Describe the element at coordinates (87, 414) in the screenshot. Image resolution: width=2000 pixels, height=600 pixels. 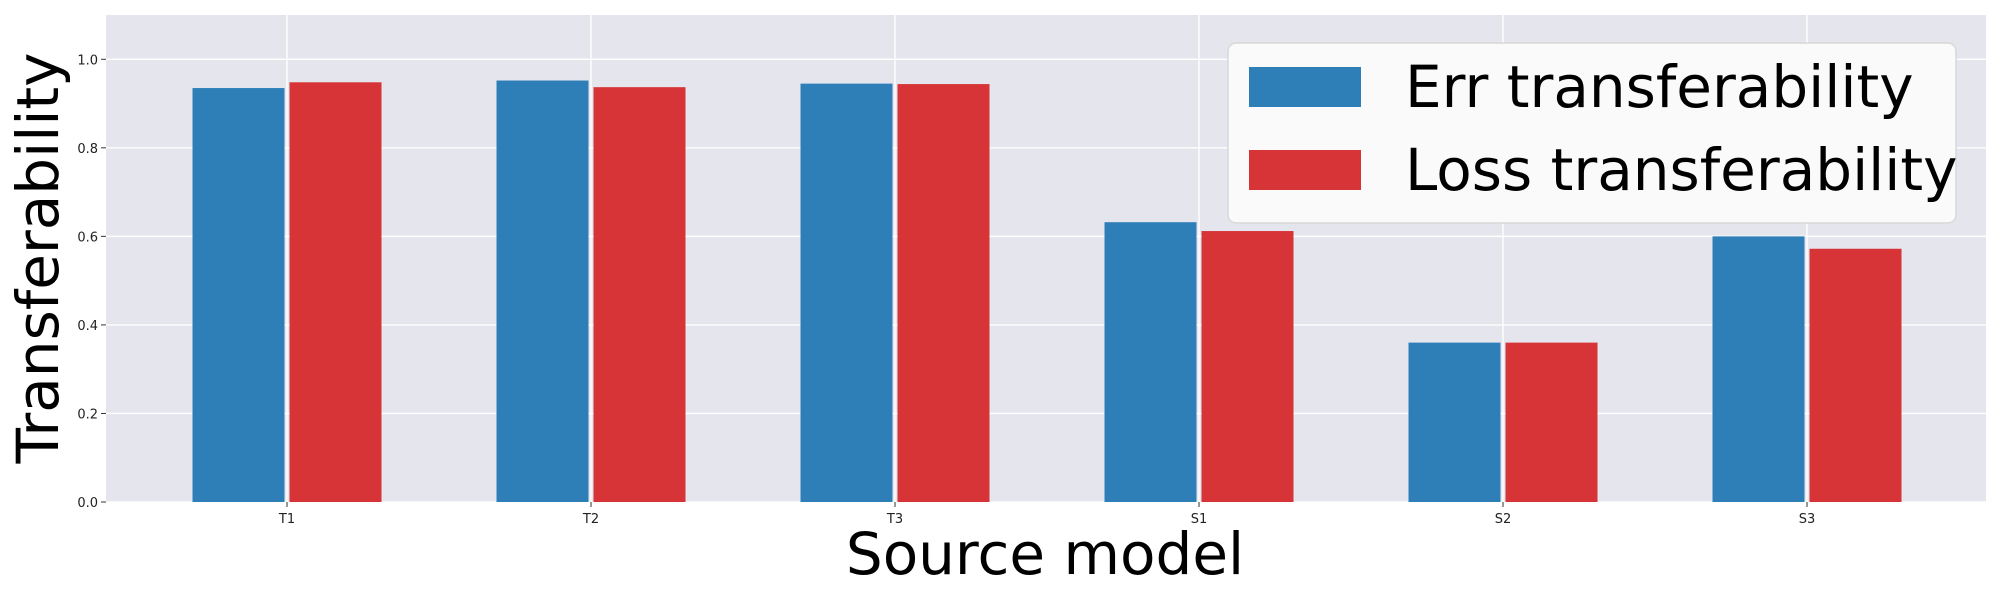
I see `y-tick-label: 0.2` at that location.